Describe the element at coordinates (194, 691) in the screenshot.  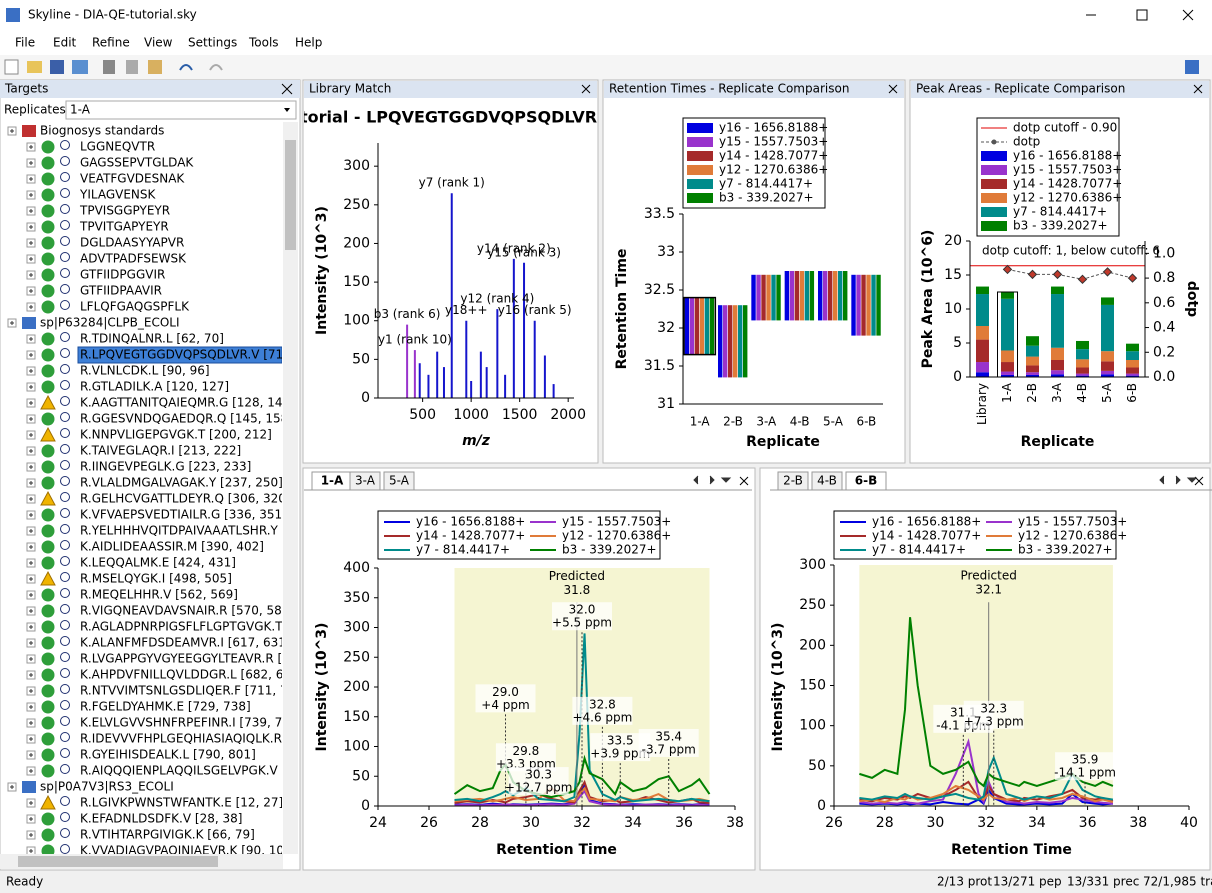
I see `peptide: R.NTVVIMTSNLGSDLIQER.F [711, 728]` at that location.